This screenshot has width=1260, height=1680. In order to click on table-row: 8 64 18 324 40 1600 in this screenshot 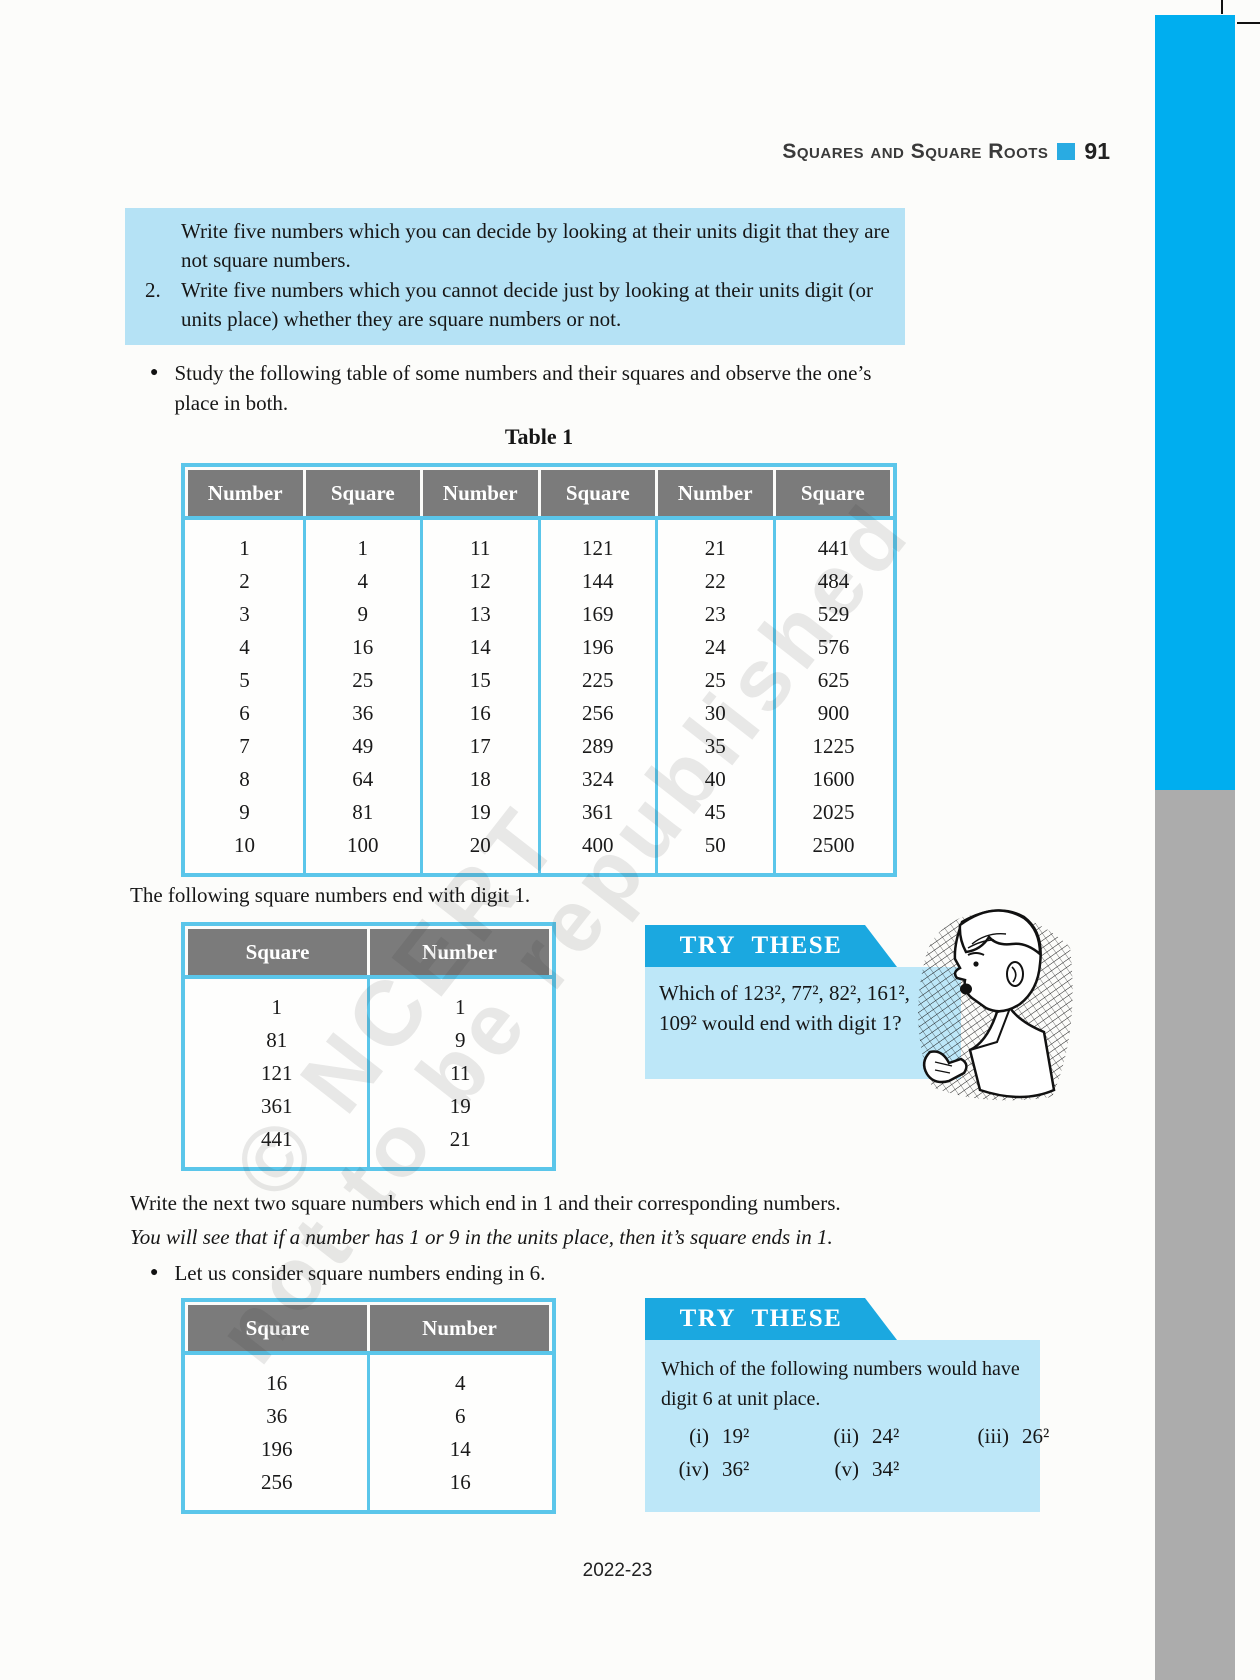, I will do `click(539, 779)`.